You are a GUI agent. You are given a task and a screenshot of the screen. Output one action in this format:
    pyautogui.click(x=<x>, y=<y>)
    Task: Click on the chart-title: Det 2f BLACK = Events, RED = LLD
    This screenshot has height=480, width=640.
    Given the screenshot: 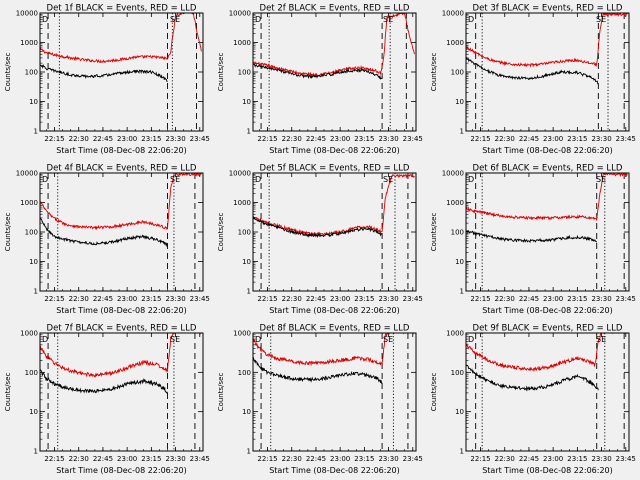 What is the action you would take?
    pyautogui.click(x=335, y=9)
    